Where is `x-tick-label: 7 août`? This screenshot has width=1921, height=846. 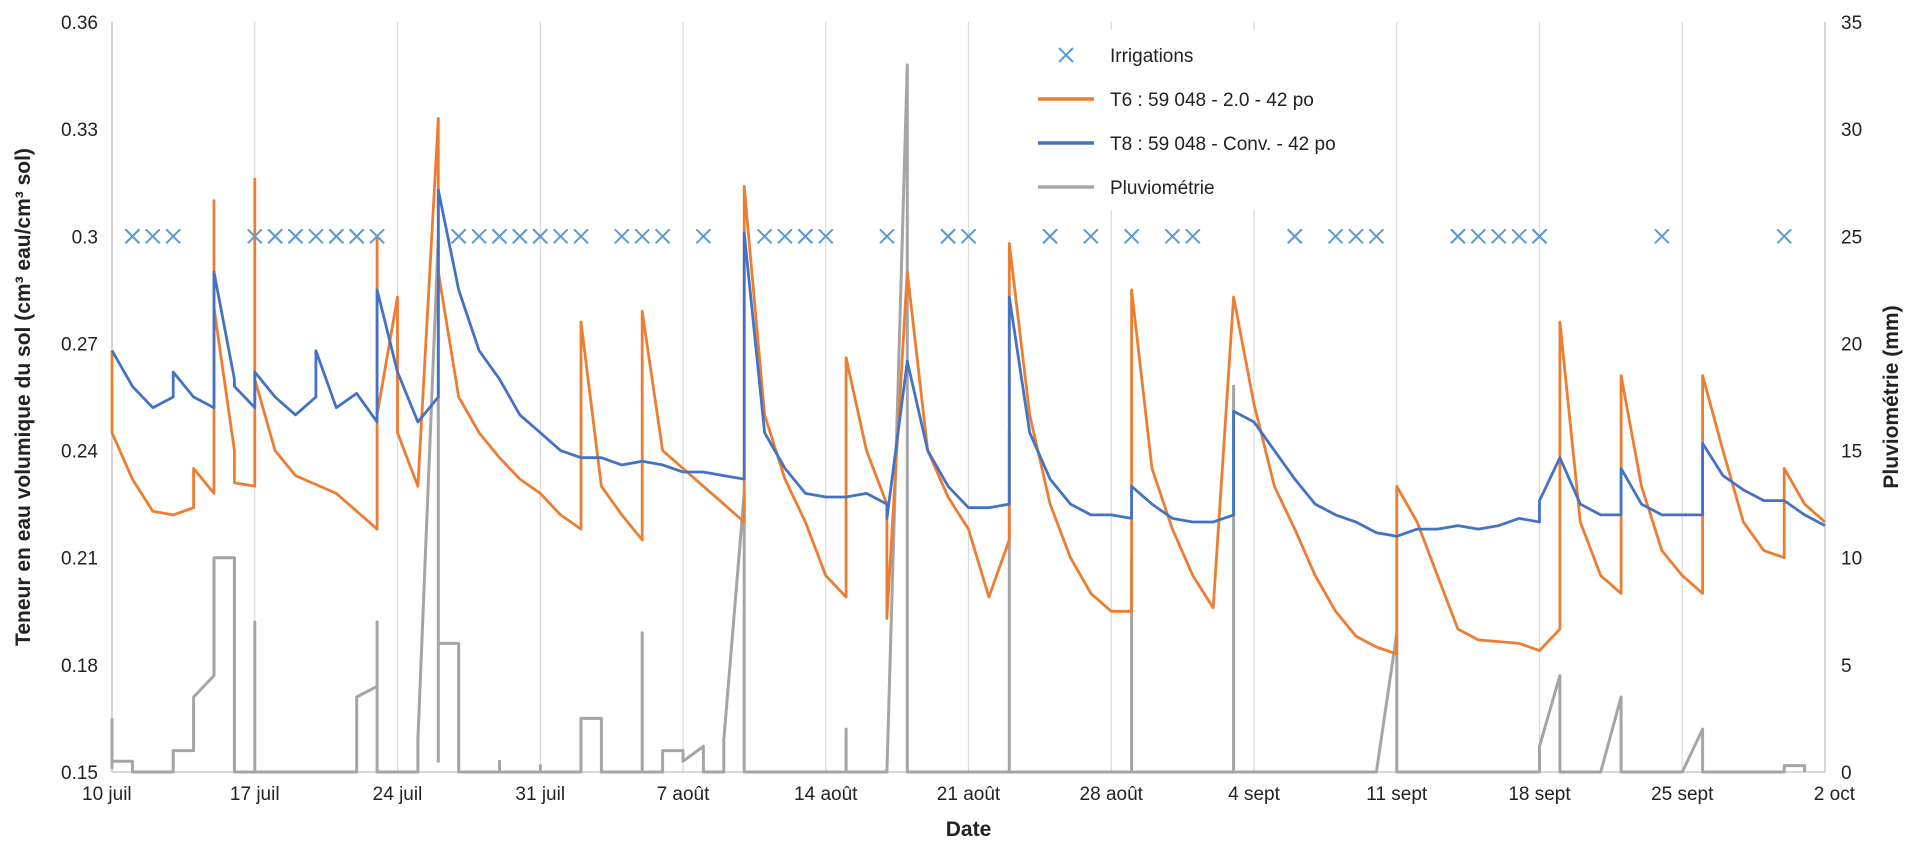 x-tick-label: 7 août is located at coordinates (684, 794).